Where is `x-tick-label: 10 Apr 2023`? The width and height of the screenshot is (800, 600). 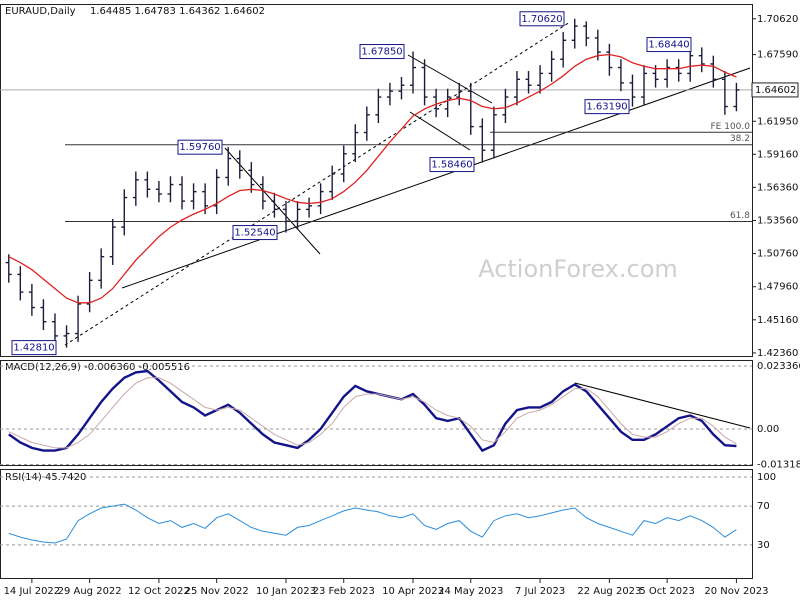
x-tick-label: 10 Apr 2023 is located at coordinates (413, 591).